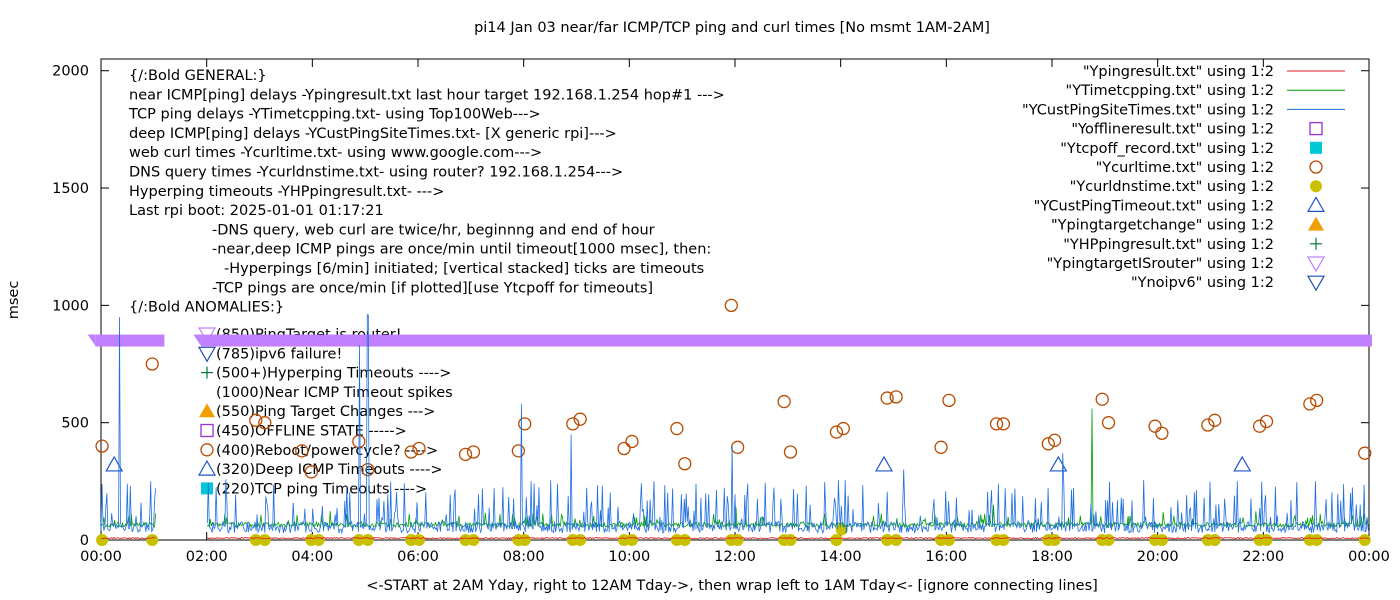 This screenshot has height=600, width=1400. I want to click on x-tick-label: 12:00, so click(735, 557).